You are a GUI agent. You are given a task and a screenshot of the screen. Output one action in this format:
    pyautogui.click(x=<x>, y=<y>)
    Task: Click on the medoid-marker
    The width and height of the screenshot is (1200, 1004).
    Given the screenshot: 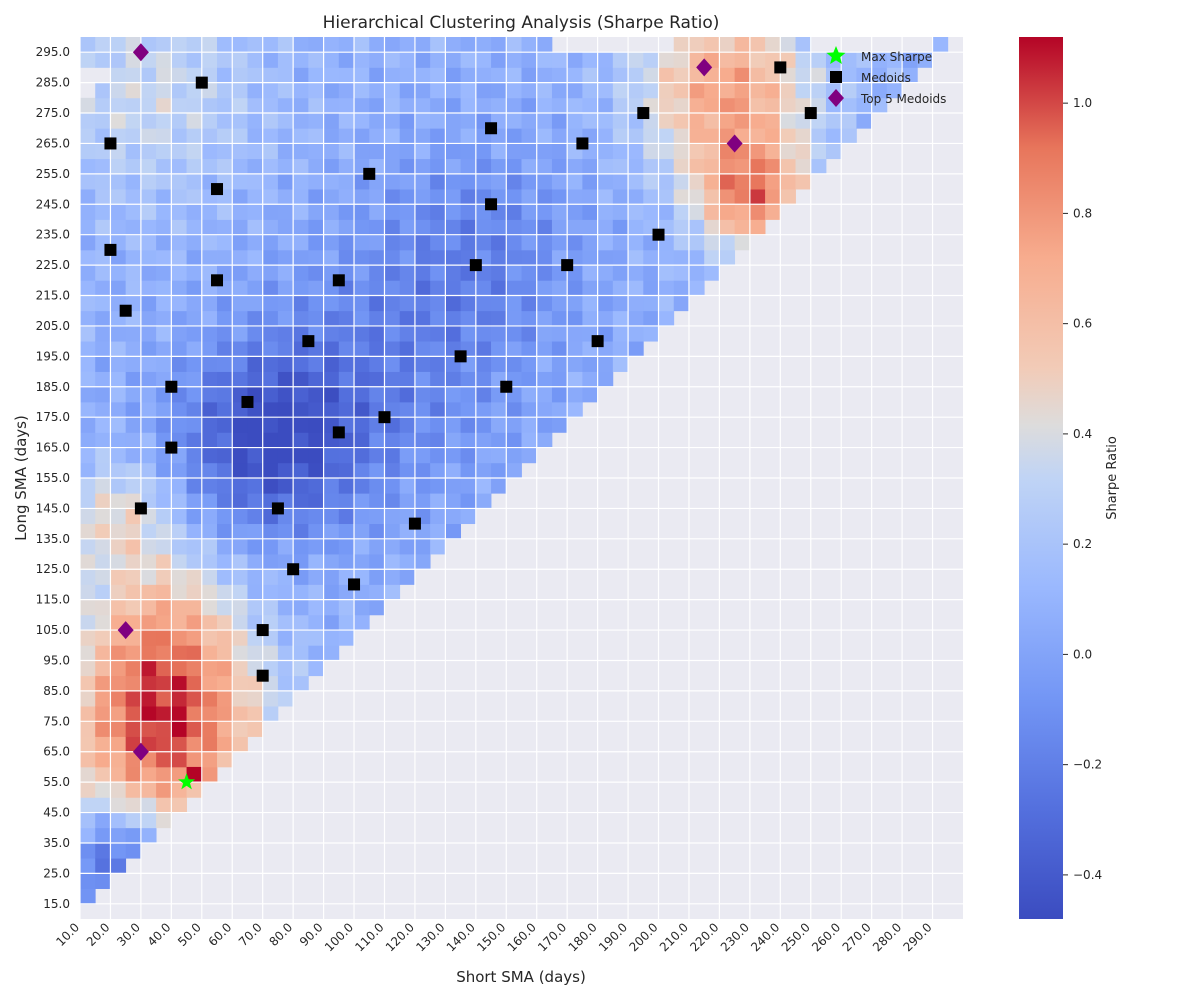 What is the action you would take?
    pyautogui.click(x=201, y=82)
    